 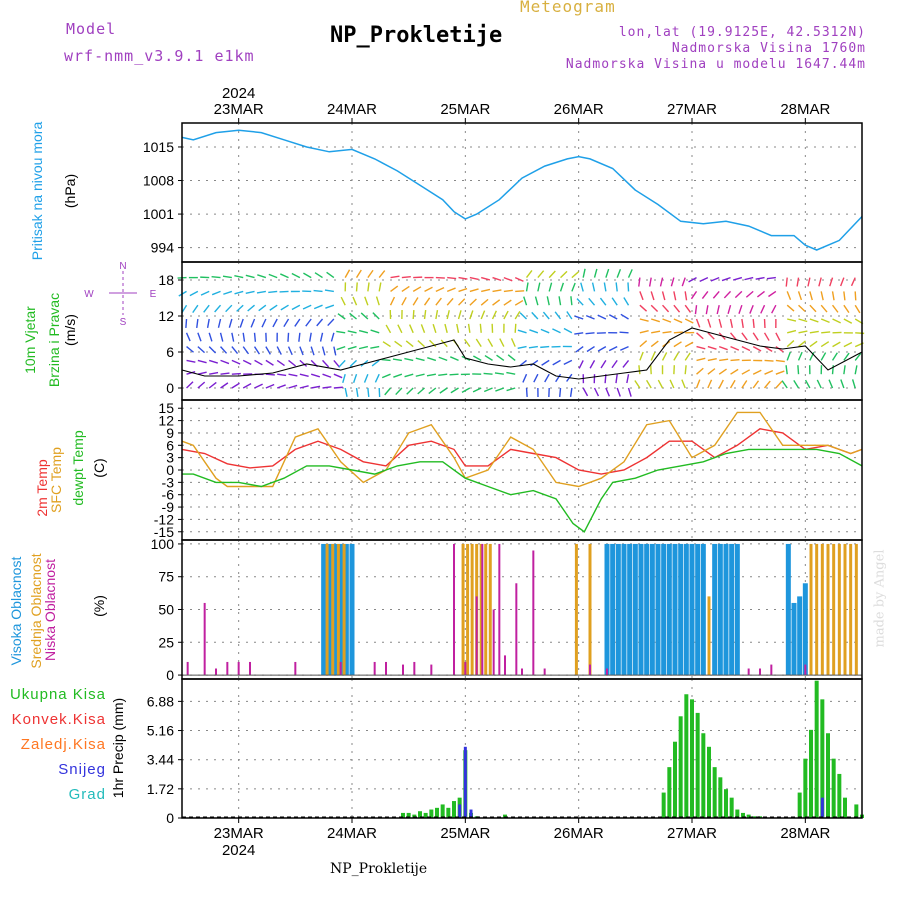 What do you see at coordinates (822, 807) in the screenshot?
I see `precip-snow-bar` at bounding box center [822, 807].